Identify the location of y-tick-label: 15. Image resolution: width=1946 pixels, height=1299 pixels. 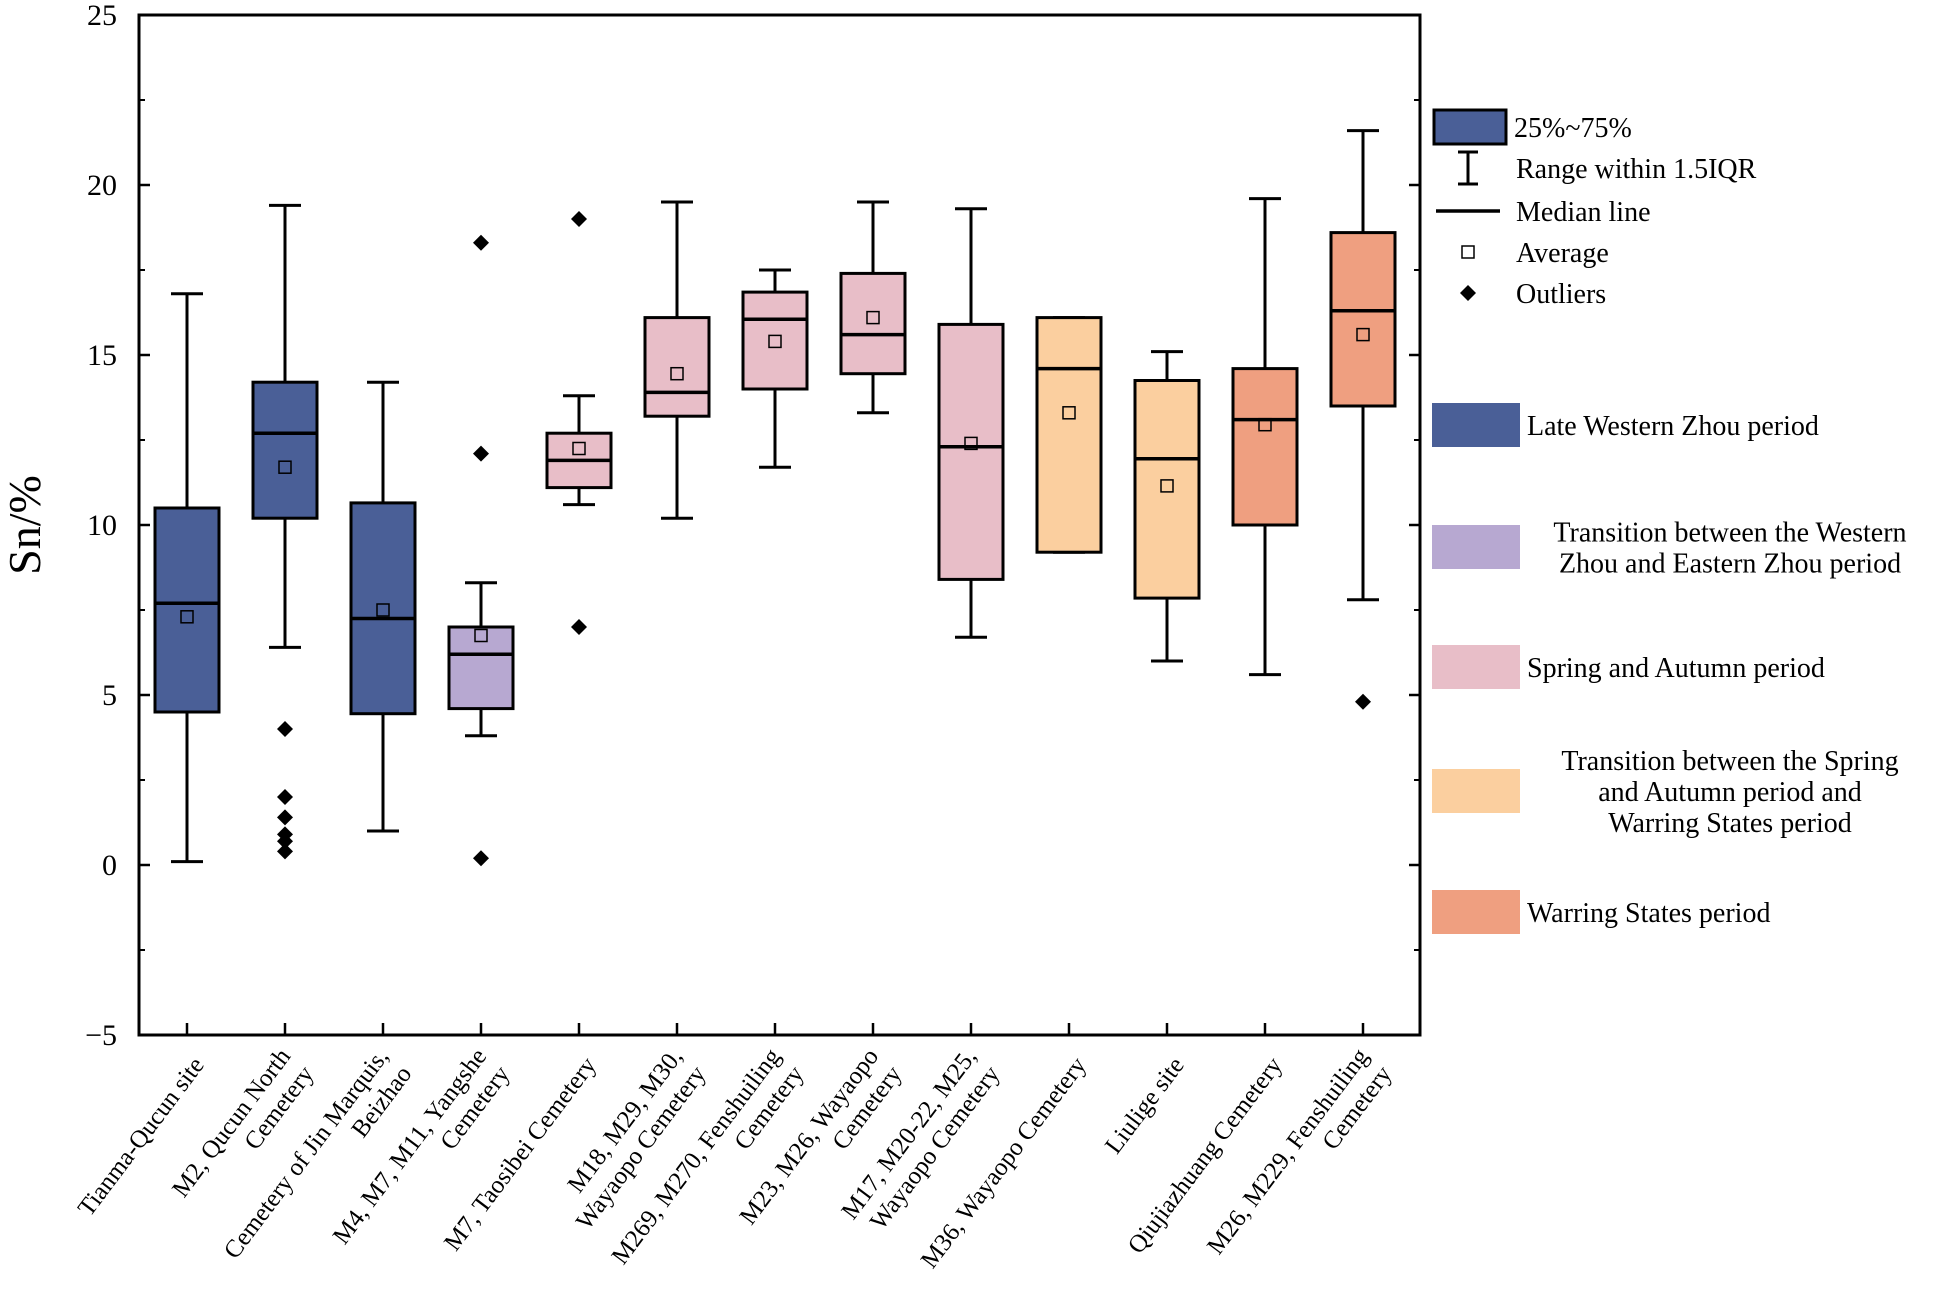
(102, 355).